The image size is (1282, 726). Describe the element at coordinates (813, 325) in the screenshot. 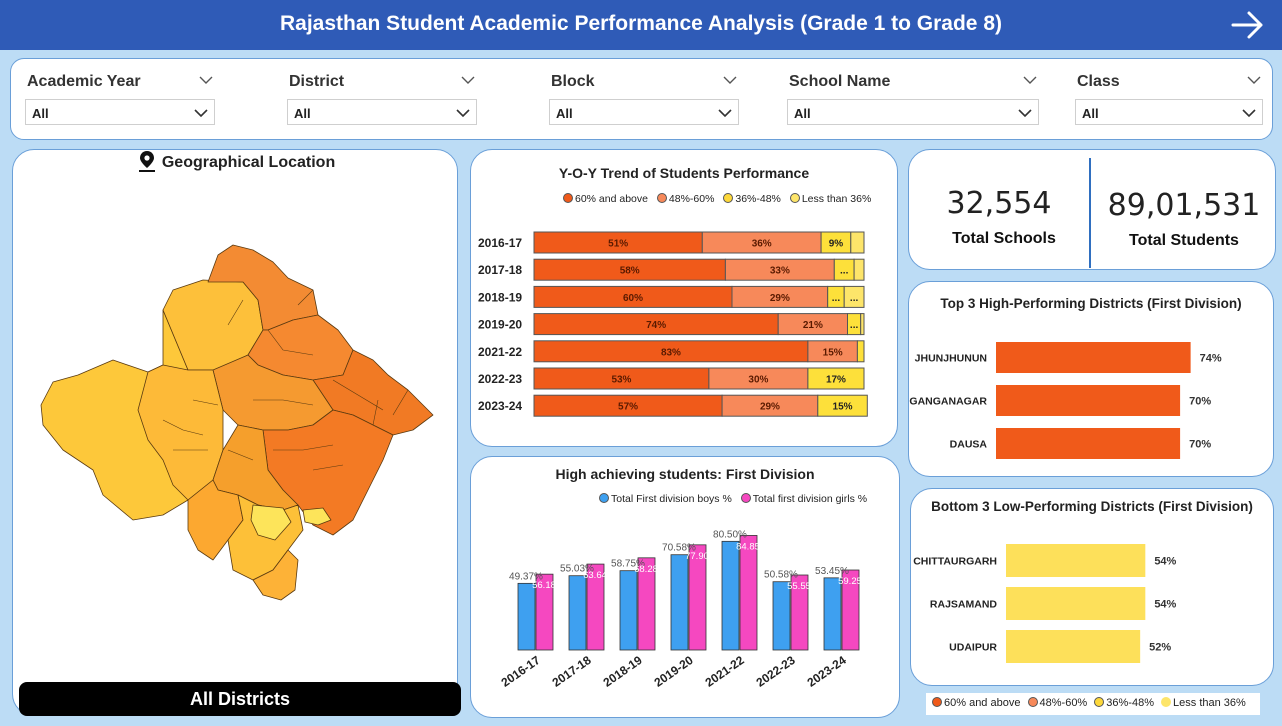

I see `yoy-data-label: 21%` at that location.